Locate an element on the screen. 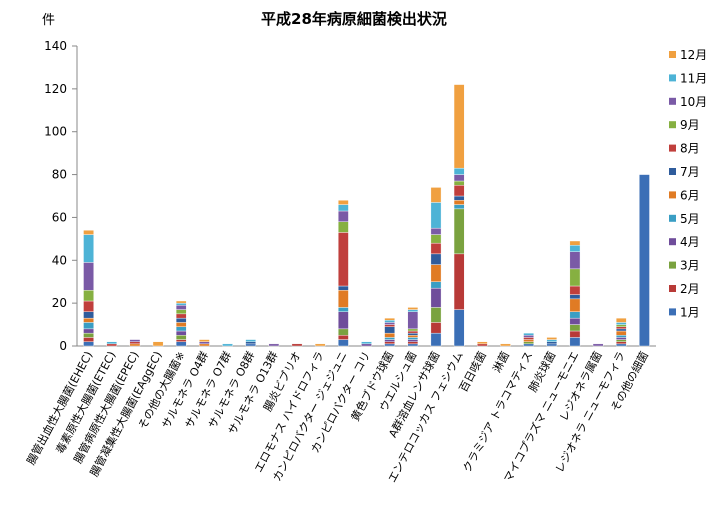 The image size is (719, 508). y-tick-label: 80 is located at coordinates (59, 175).